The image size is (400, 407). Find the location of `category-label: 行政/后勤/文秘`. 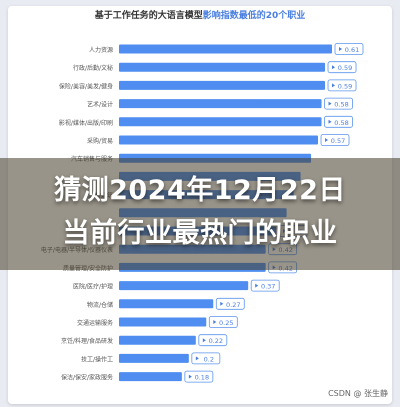

category-label: 行政/后勤/文秘 is located at coordinates (93, 68).